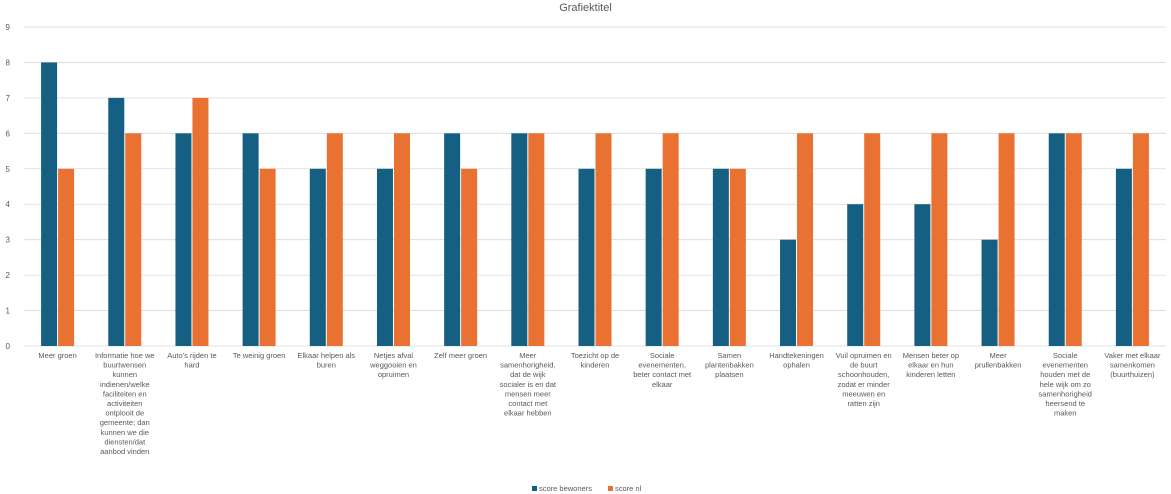 This screenshot has width=1171, height=494. What do you see at coordinates (585, 8) in the screenshot?
I see `chart-title: Grafiektitel` at bounding box center [585, 8].